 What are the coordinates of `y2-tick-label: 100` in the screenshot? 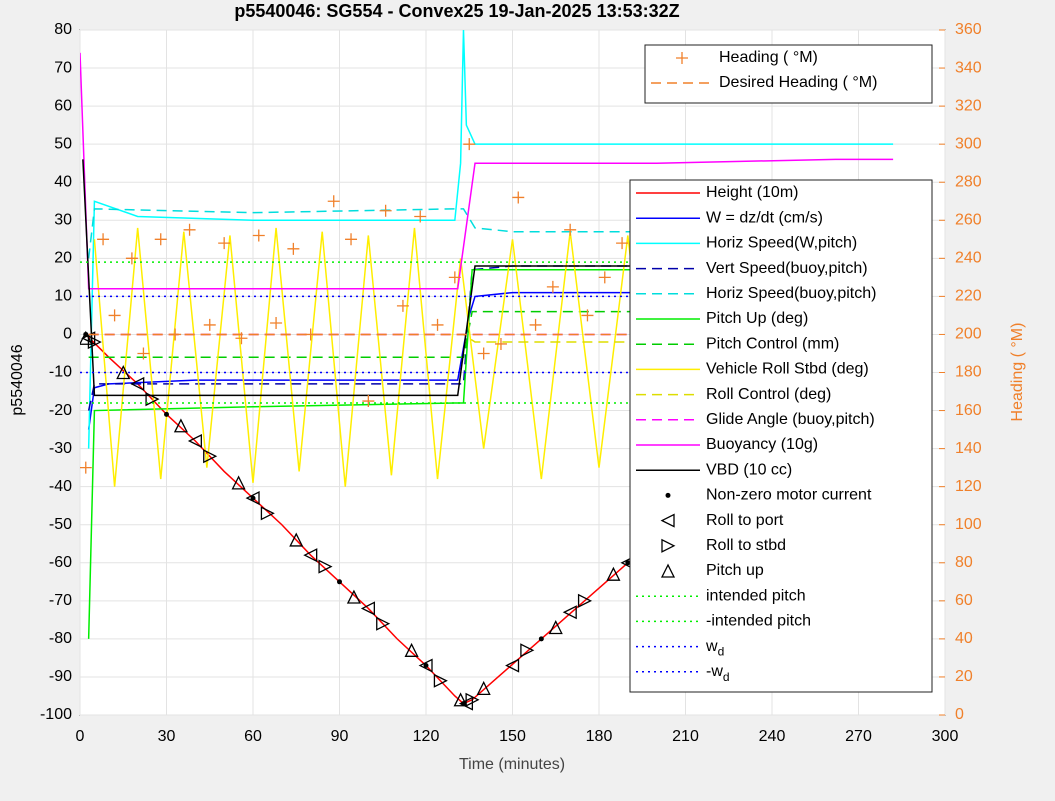 It's located at (968, 524).